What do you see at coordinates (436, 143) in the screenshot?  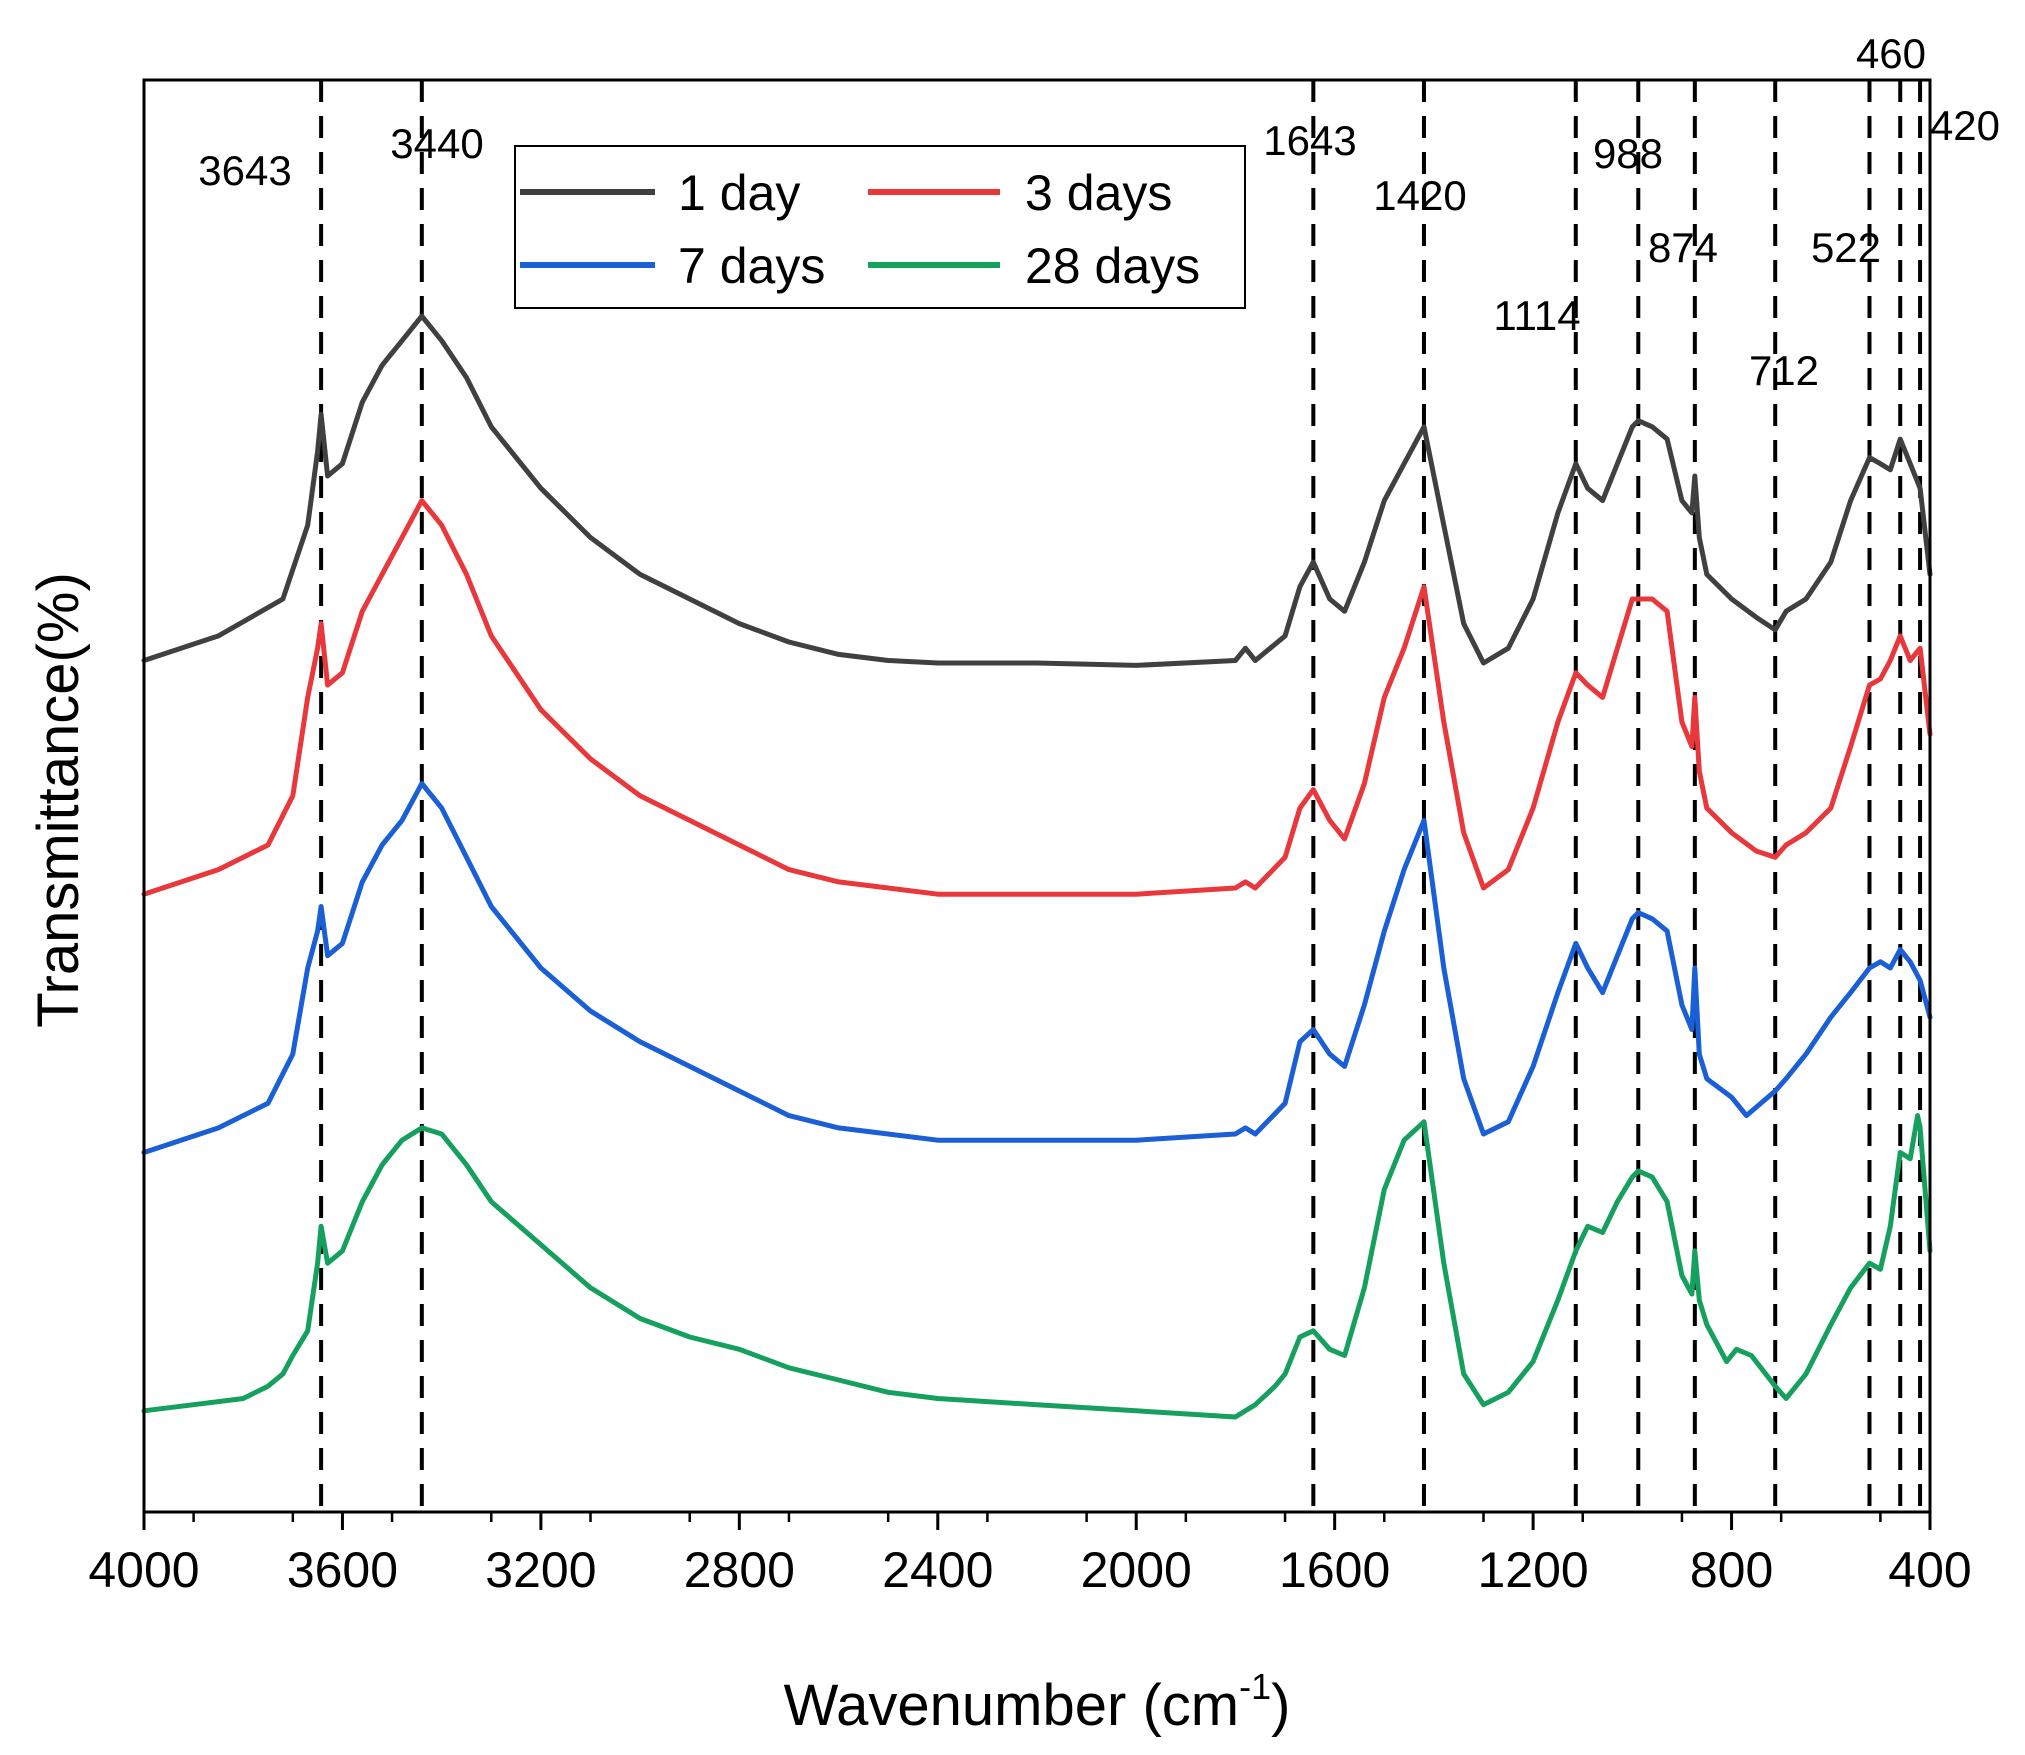 I see `peak-label-3440: 3440` at bounding box center [436, 143].